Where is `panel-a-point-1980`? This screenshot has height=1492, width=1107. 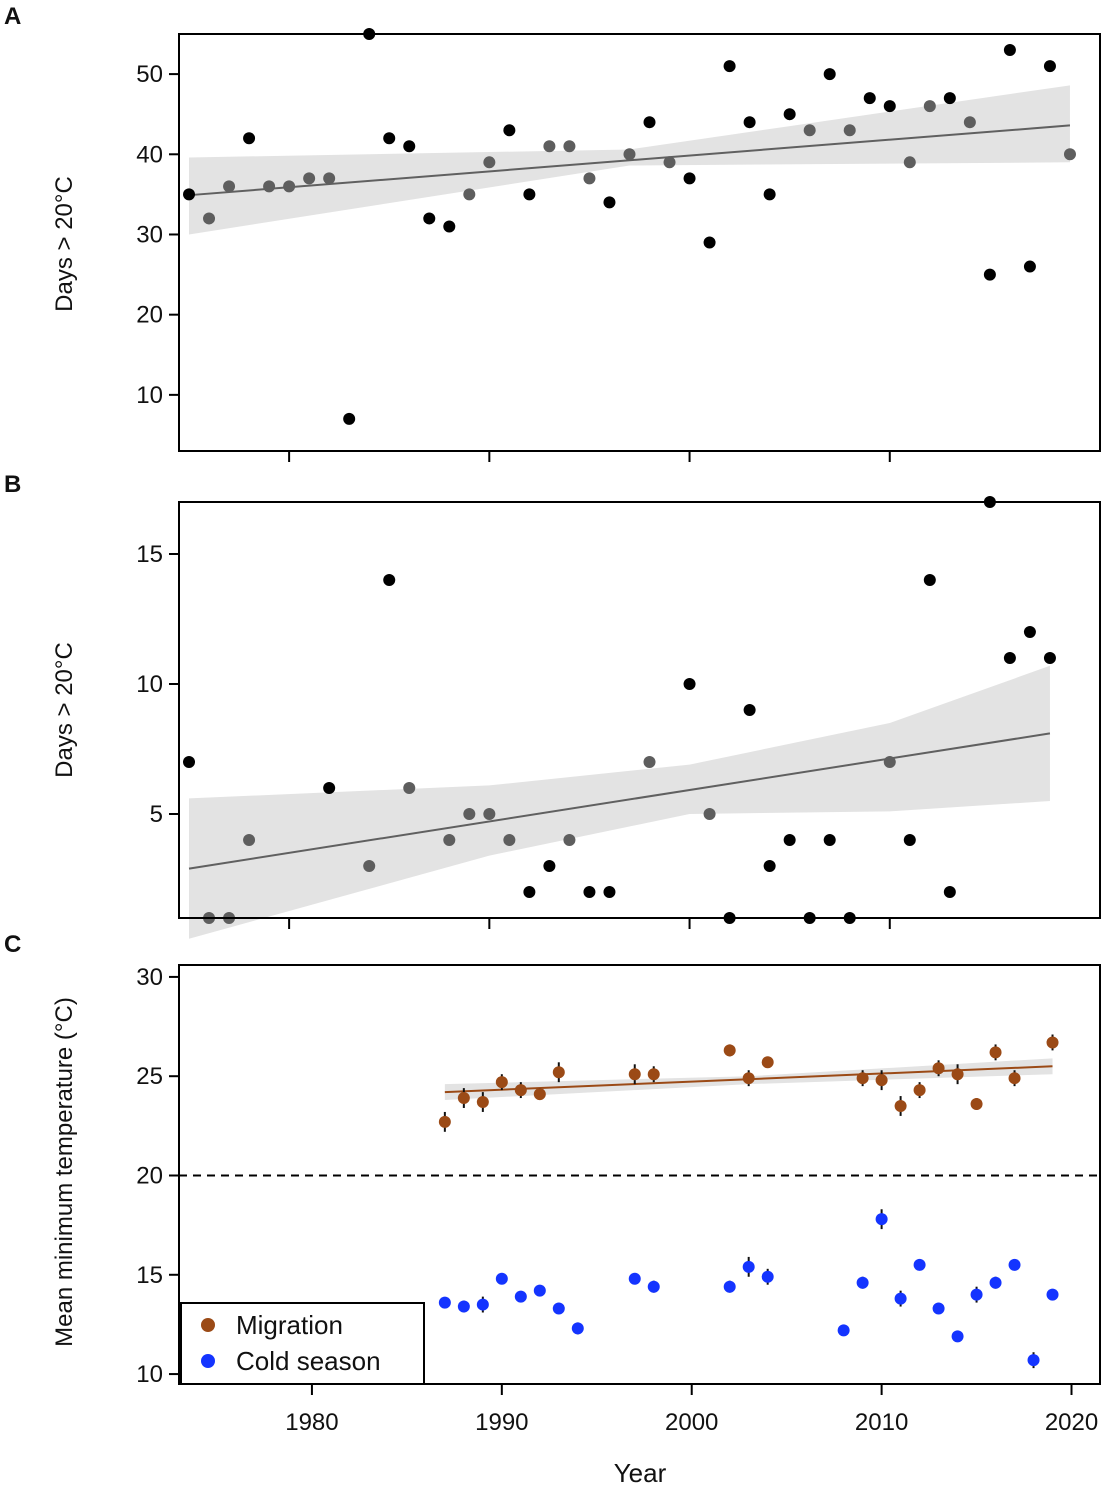
panel-a-point-1980 is located at coordinates (289, 186).